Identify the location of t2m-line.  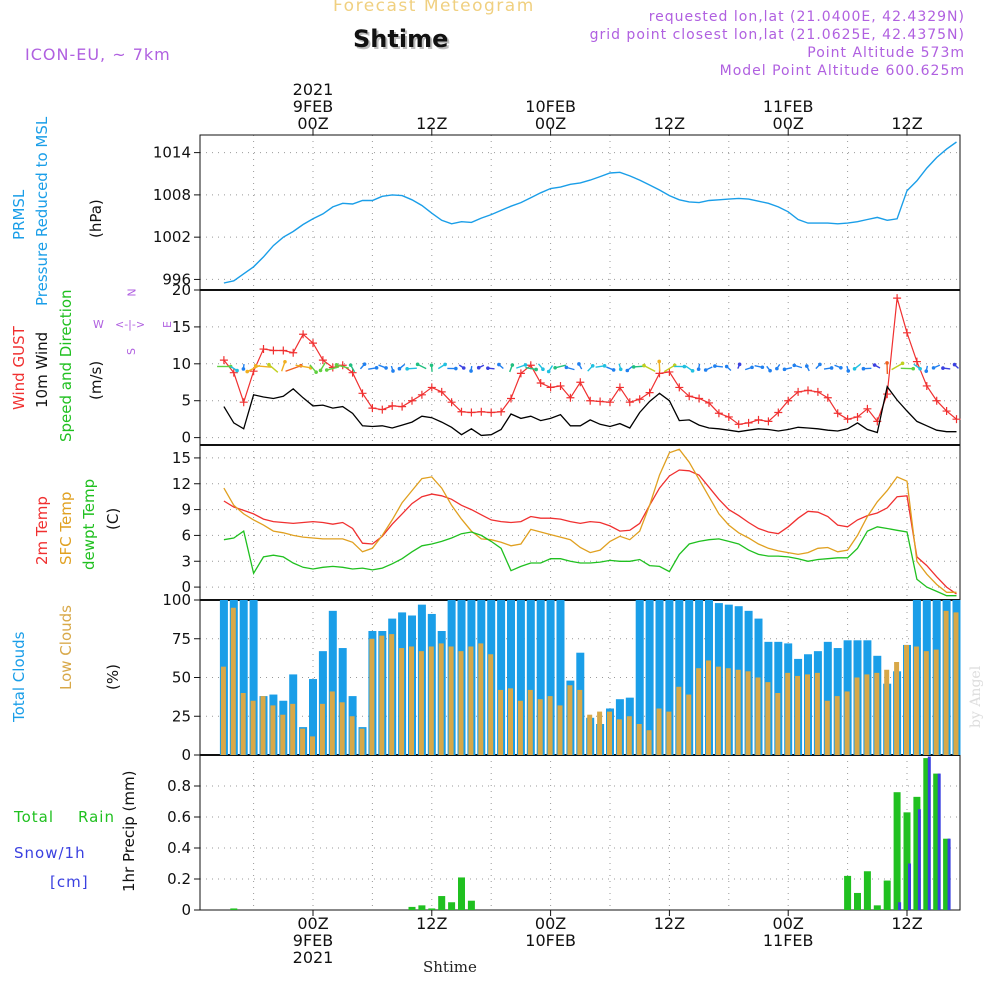
(590, 532).